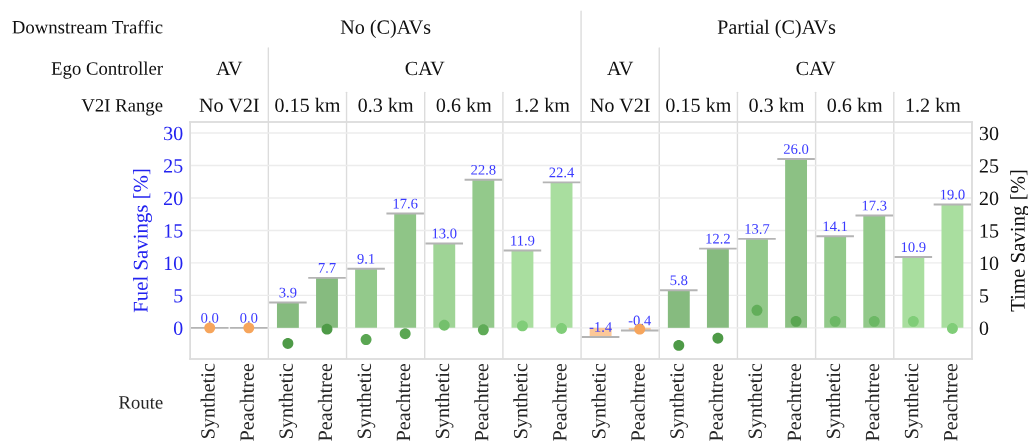 The height and width of the screenshot is (444, 1028). I want to click on y2-tick-label: 25, so click(989, 166).